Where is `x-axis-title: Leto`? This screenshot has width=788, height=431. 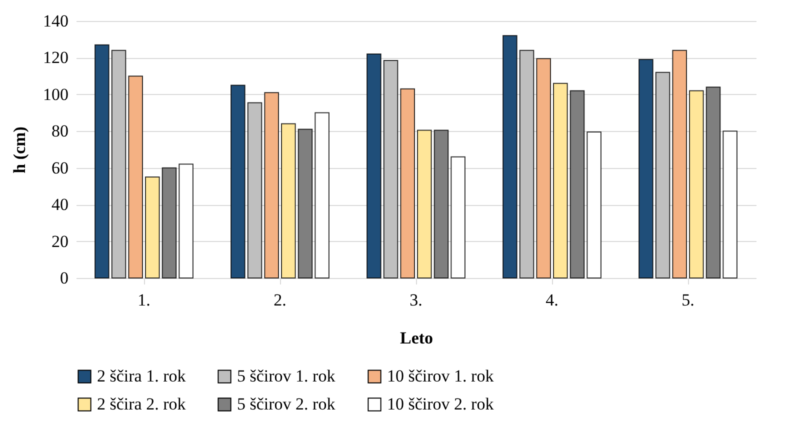 x-axis-title: Leto is located at coordinates (417, 338).